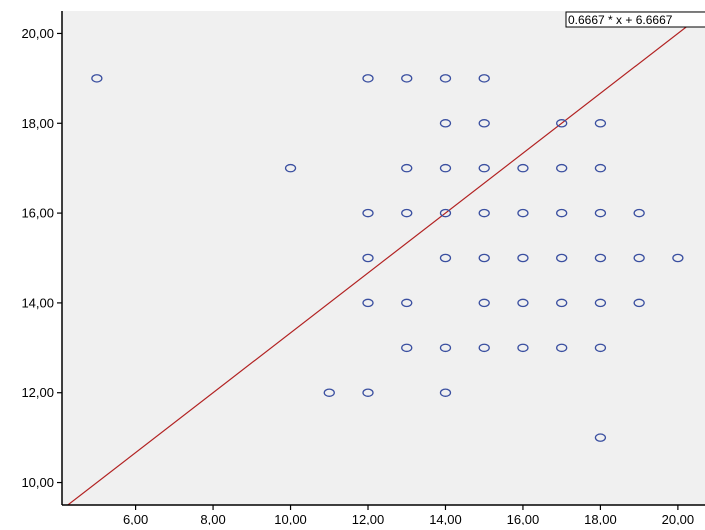  I want to click on x-axis-ticks: 6,00 8,00 10,00 12,00 14,00 16,00 18,00 20,00, so click(409, 516).